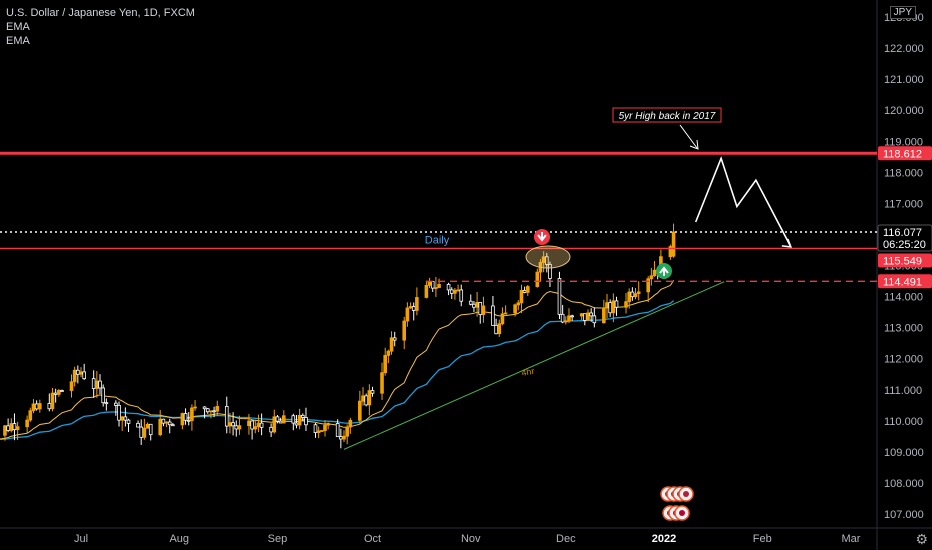  I want to click on annotation-box, so click(667, 115).